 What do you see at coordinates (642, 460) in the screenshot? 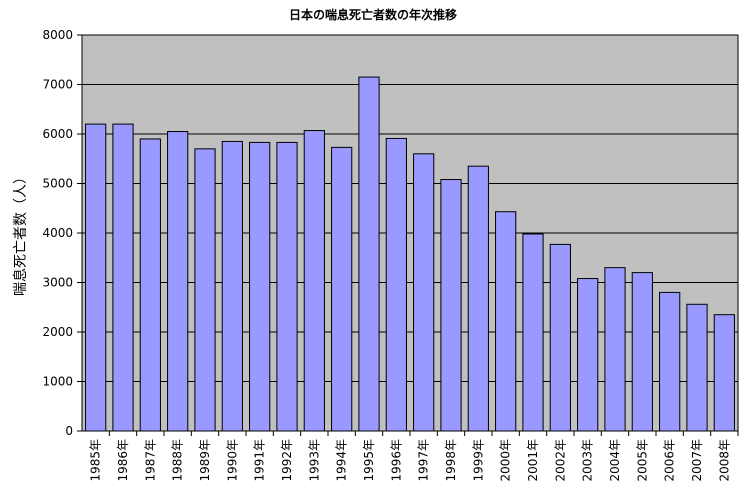
I see `x-tick-label: 2005年` at bounding box center [642, 460].